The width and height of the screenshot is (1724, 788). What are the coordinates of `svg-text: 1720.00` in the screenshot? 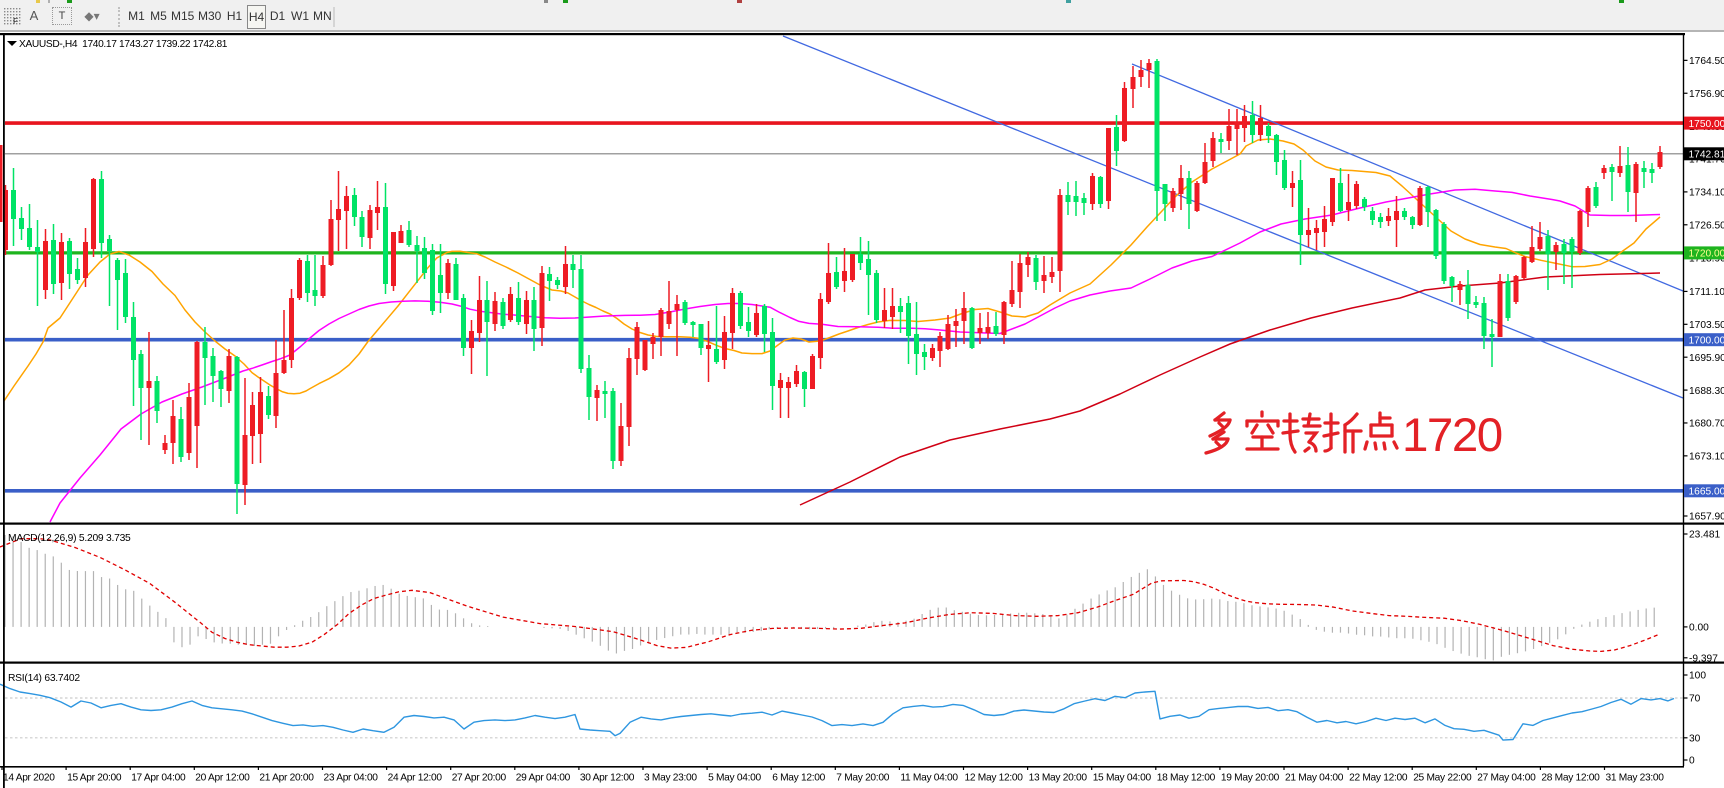 It's located at (1706, 254).